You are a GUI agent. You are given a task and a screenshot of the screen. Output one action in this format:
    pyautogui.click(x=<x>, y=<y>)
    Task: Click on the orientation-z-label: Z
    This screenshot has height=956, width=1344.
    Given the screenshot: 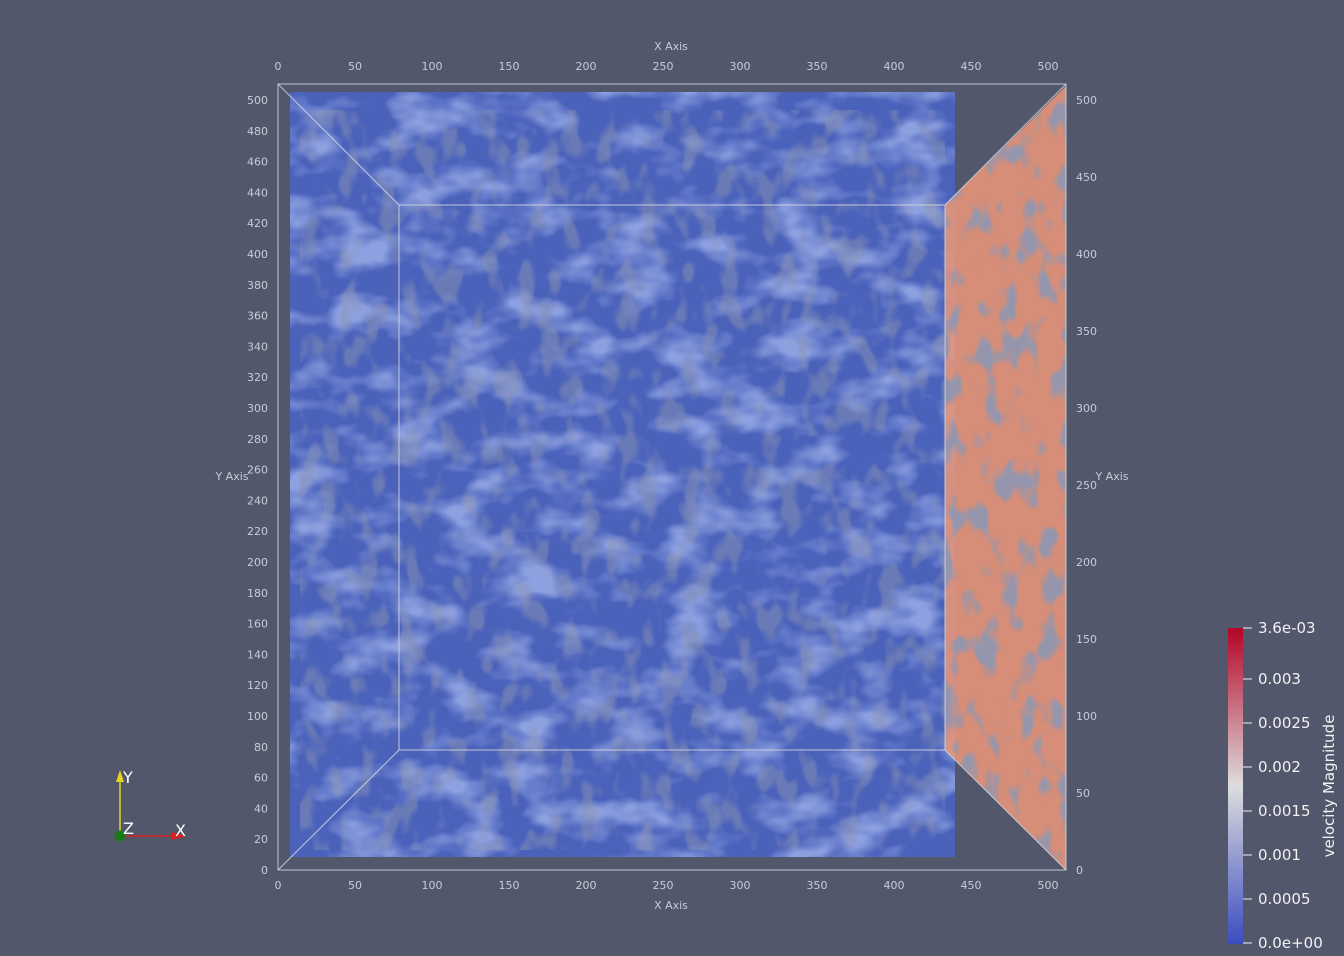 What is the action you would take?
    pyautogui.click(x=128, y=828)
    